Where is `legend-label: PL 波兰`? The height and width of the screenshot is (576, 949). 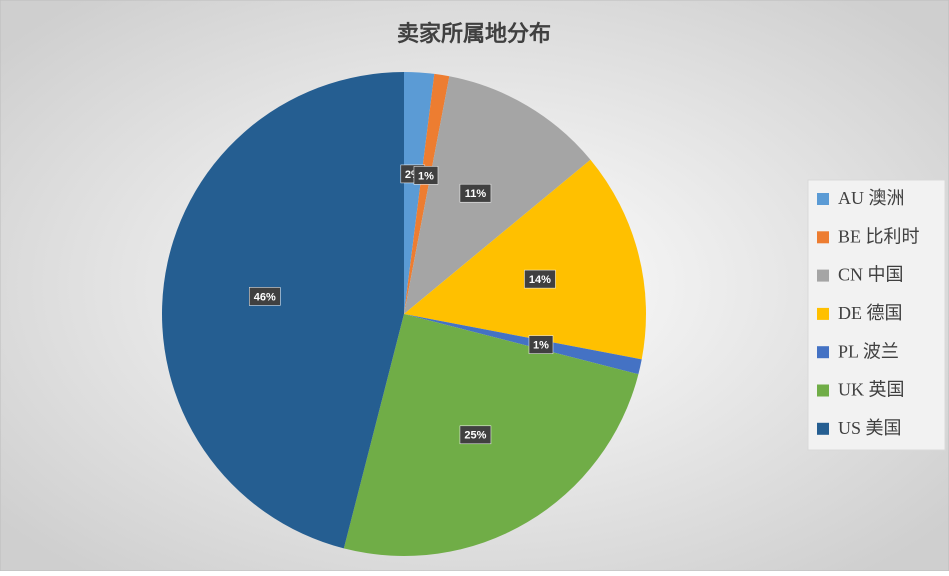 legend-label: PL 波兰 is located at coordinates (868, 351).